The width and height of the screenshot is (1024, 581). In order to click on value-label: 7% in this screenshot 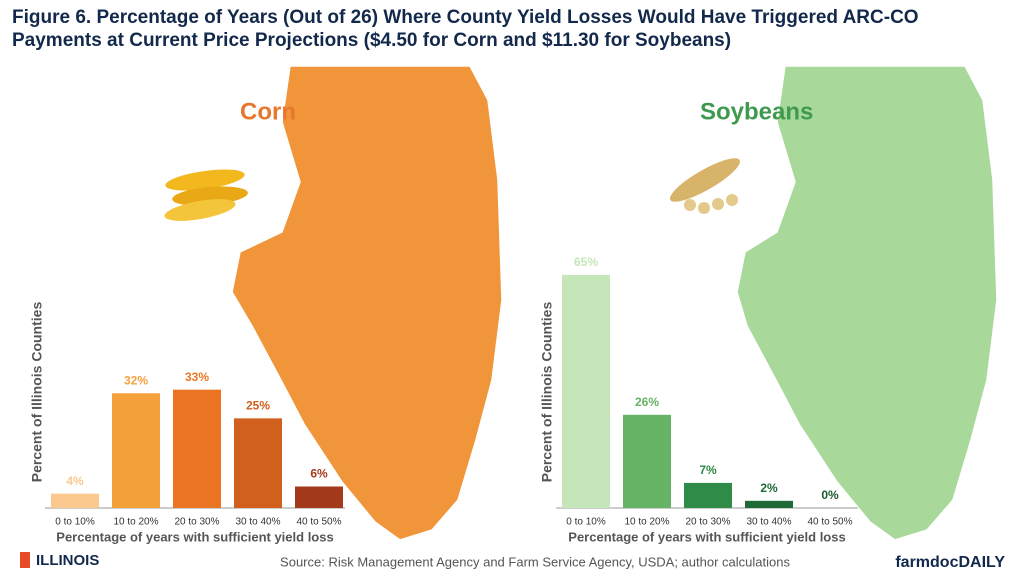, I will do `click(708, 470)`.